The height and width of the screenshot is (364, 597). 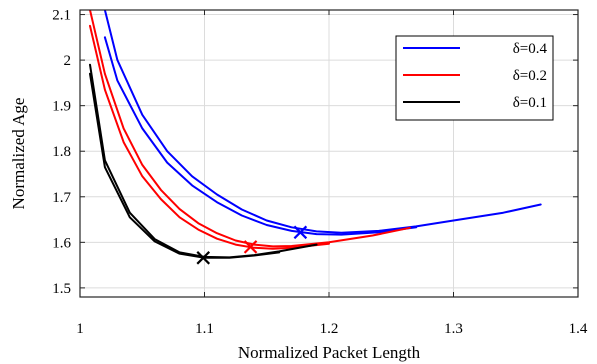 I want to click on y-tick-label: 2.1, so click(x=61, y=16).